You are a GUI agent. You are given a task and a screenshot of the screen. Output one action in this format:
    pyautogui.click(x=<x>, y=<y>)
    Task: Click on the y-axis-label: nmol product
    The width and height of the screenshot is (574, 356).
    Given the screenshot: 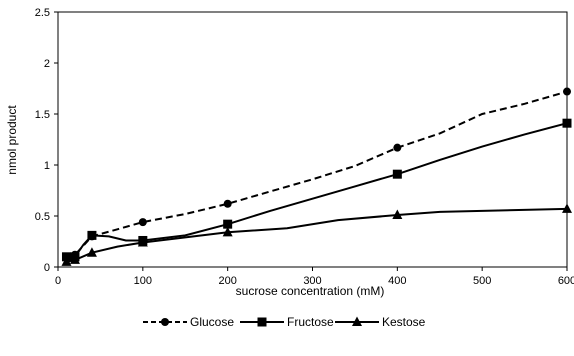 What is the action you would take?
    pyautogui.click(x=12, y=140)
    